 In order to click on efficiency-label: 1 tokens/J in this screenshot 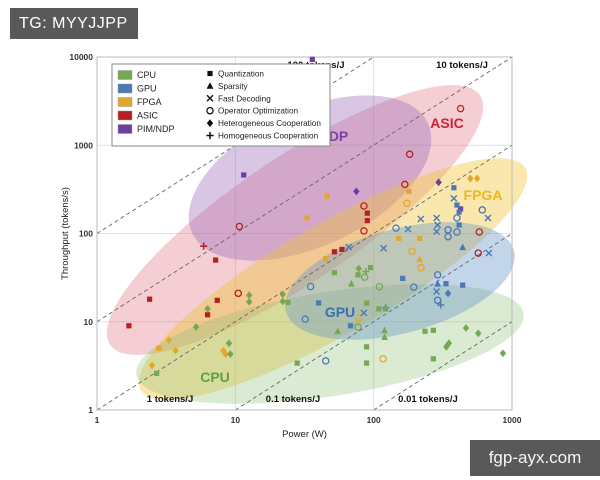, I will do `click(170, 399)`.